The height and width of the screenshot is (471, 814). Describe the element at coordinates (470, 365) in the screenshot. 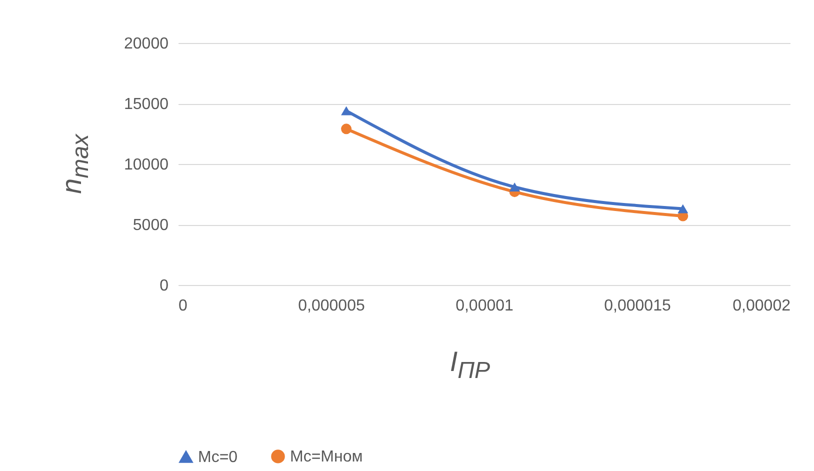

I see `x-axis-title: I$_{ПР}$` at that location.